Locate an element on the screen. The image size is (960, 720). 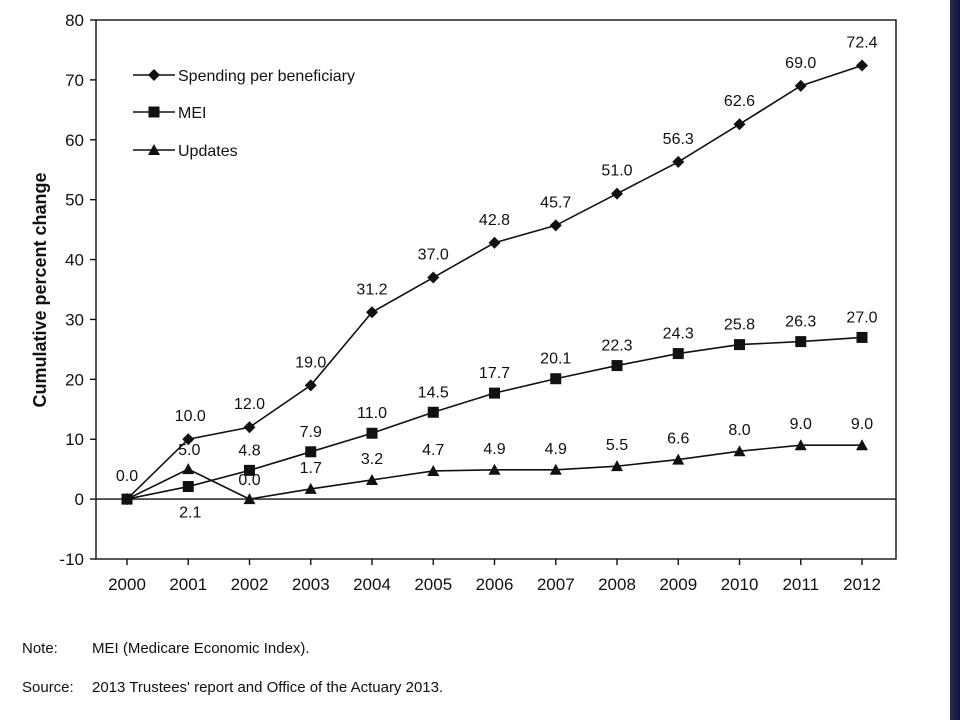
legend-marker-mei is located at coordinates (154, 112).